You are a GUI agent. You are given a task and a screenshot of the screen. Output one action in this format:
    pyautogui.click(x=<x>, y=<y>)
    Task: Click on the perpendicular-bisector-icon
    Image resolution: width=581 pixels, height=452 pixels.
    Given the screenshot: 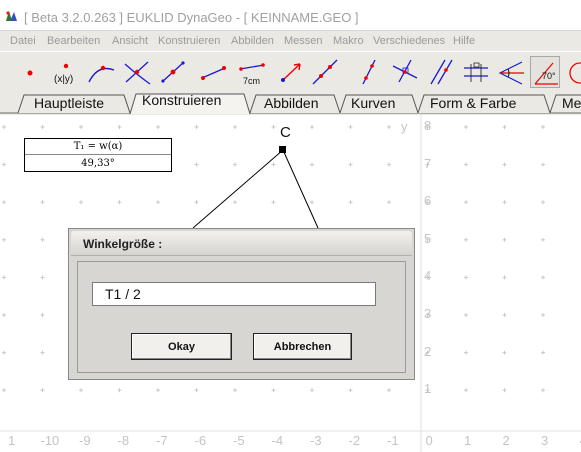 What is the action you would take?
    pyautogui.click(x=370, y=72)
    